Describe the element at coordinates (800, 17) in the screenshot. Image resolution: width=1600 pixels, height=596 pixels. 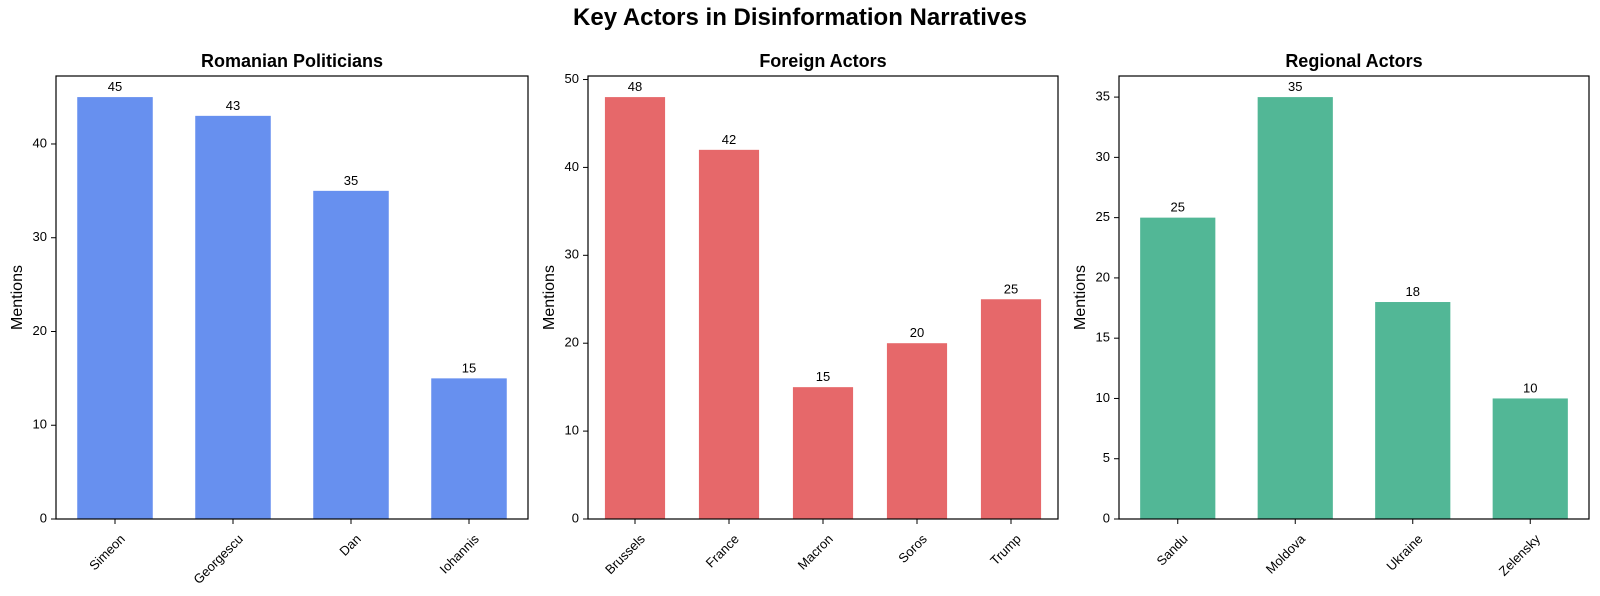
I see `figure-title: Key Actors in Disinformation Narratives` at that location.